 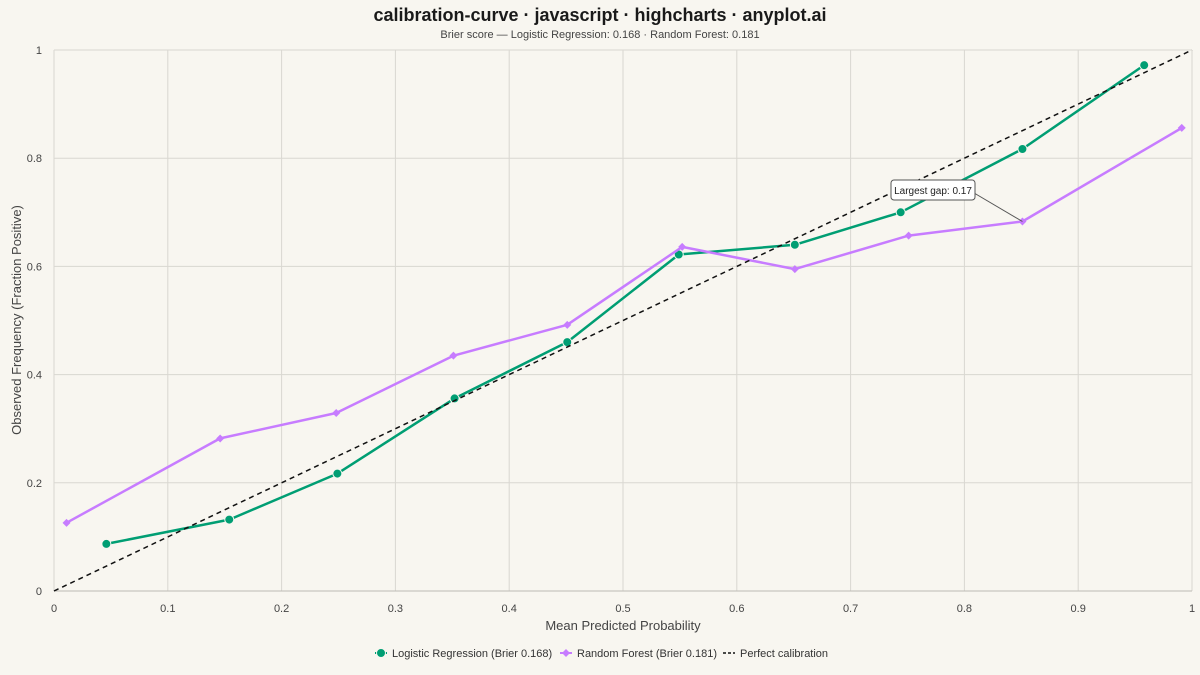 What do you see at coordinates (34, 159) in the screenshot?
I see `y-tick-label: 0.8` at bounding box center [34, 159].